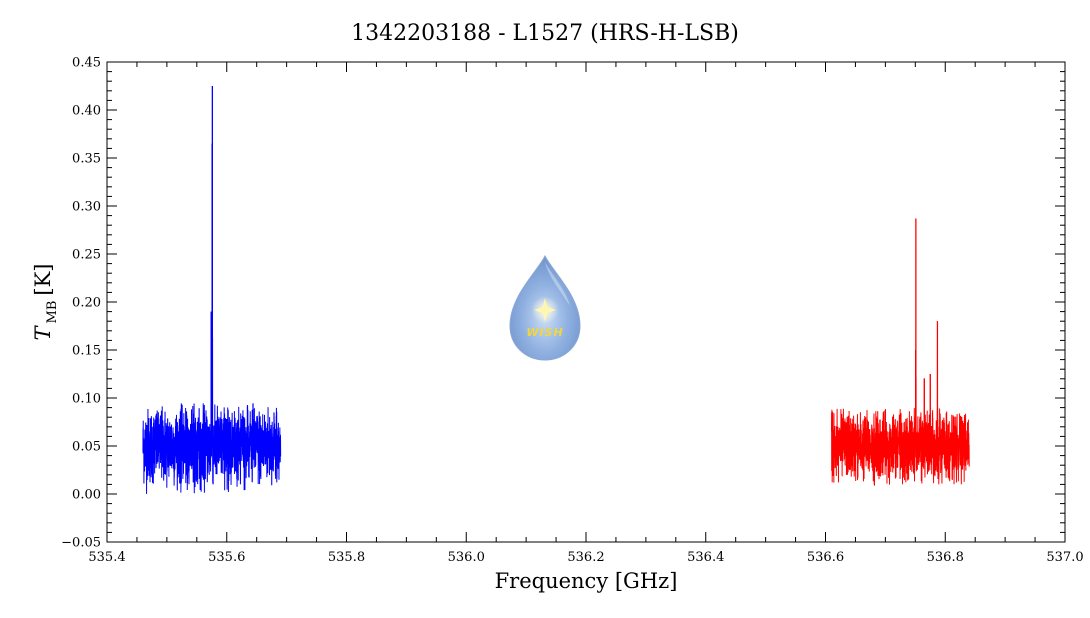 Image resolution: width=1090 pixels, height=618 pixels. What do you see at coordinates (586, 581) in the screenshot?
I see `x-axis-label: Frequency [GHz]` at bounding box center [586, 581].